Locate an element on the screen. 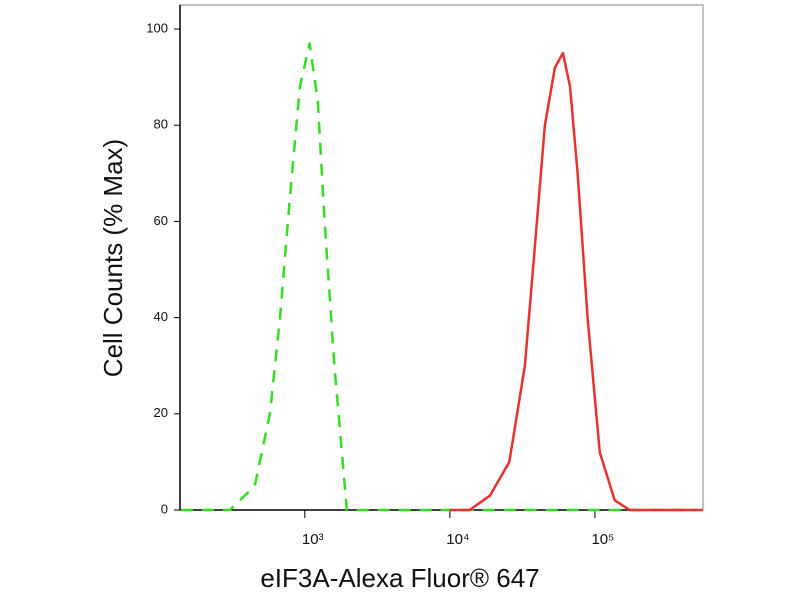  y-tick-label: 80 is located at coordinates (161, 124).